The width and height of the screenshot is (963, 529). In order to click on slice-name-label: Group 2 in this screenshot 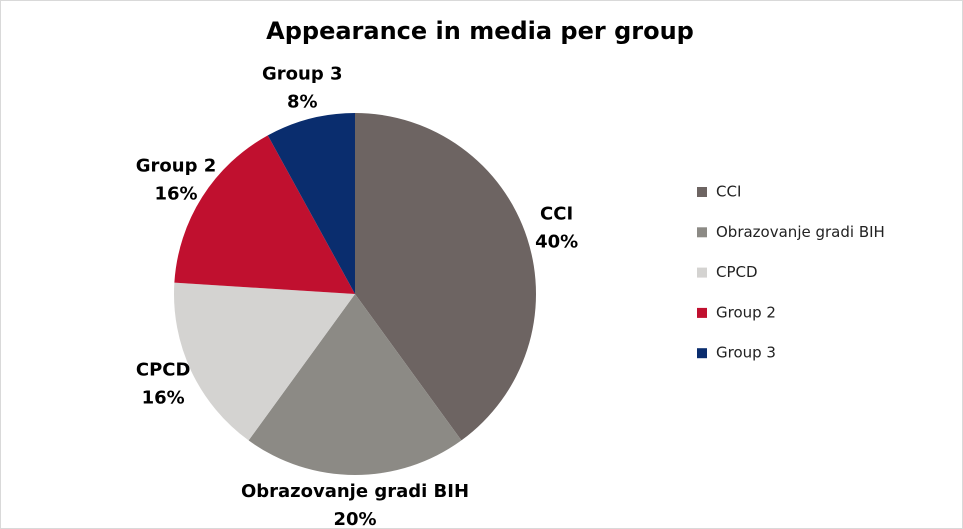, I will do `click(176, 165)`.